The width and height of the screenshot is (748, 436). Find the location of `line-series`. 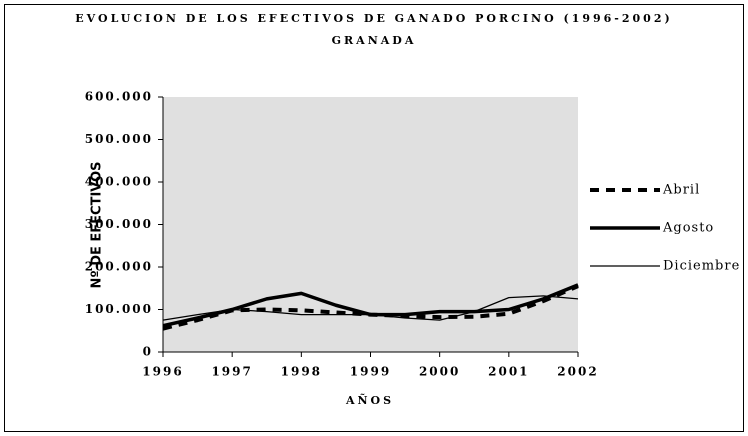

line-series is located at coordinates (370, 308).